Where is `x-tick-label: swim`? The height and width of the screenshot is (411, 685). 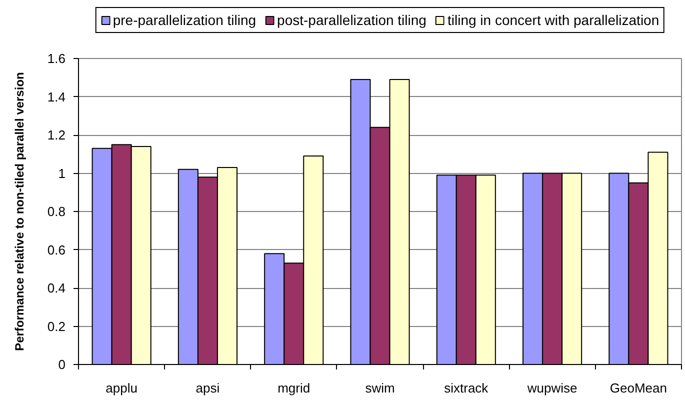 x-tick-label: swim is located at coordinates (380, 388).